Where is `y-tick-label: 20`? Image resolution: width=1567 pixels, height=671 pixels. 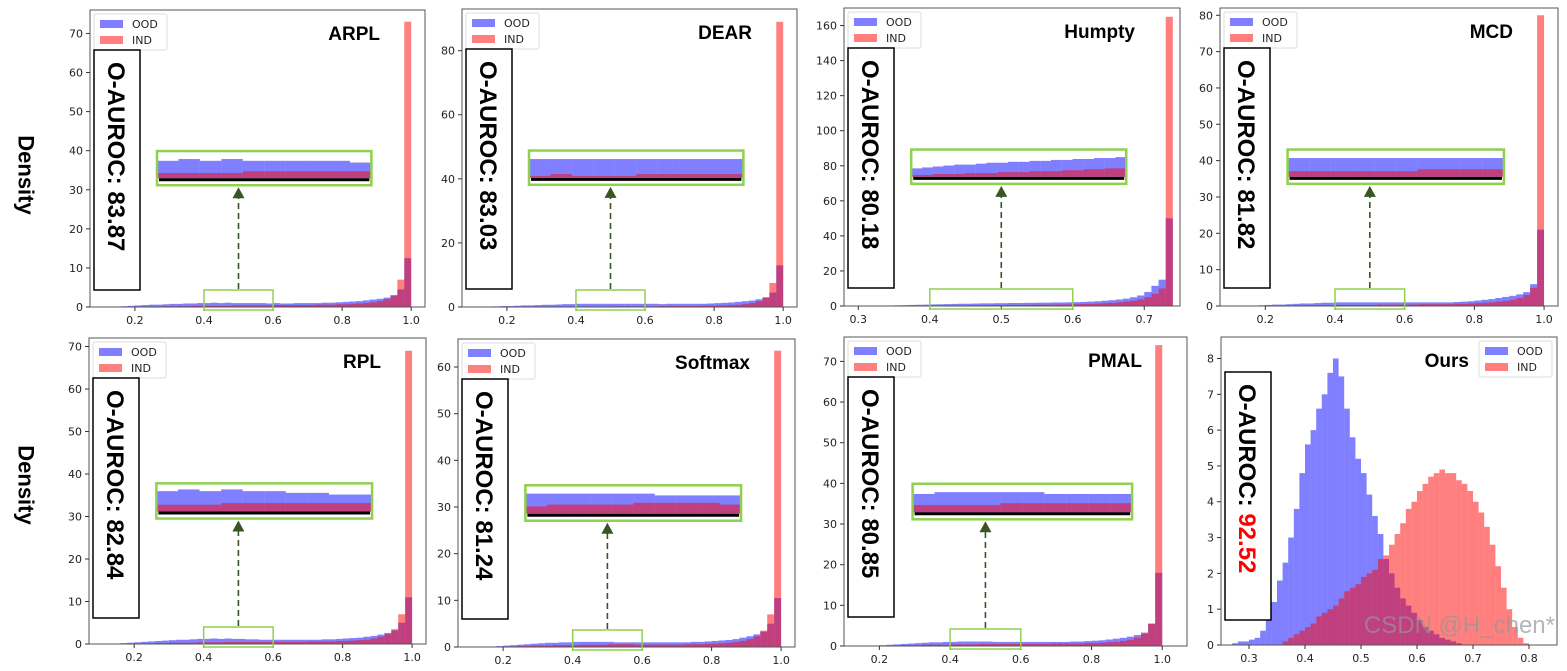
y-tick-label: 20 is located at coordinates (448, 243).